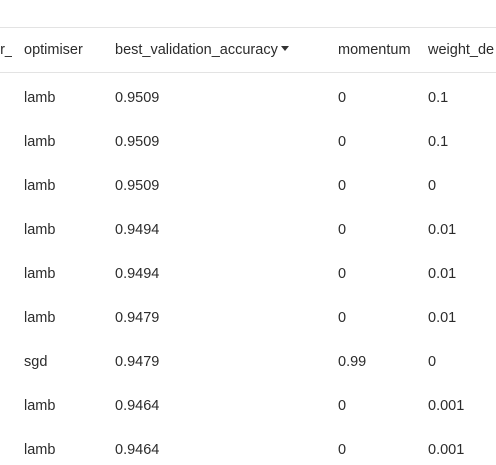 This screenshot has width=496, height=465. What do you see at coordinates (248, 183) in the screenshot?
I see `table-row: lamb 0.9509 0 0` at bounding box center [248, 183].